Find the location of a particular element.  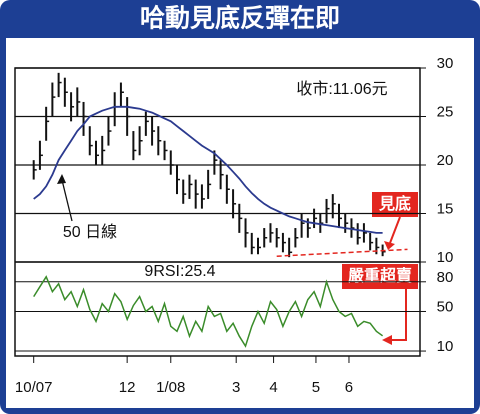

rsi-y-tick-label: 80 is located at coordinates (445, 277).